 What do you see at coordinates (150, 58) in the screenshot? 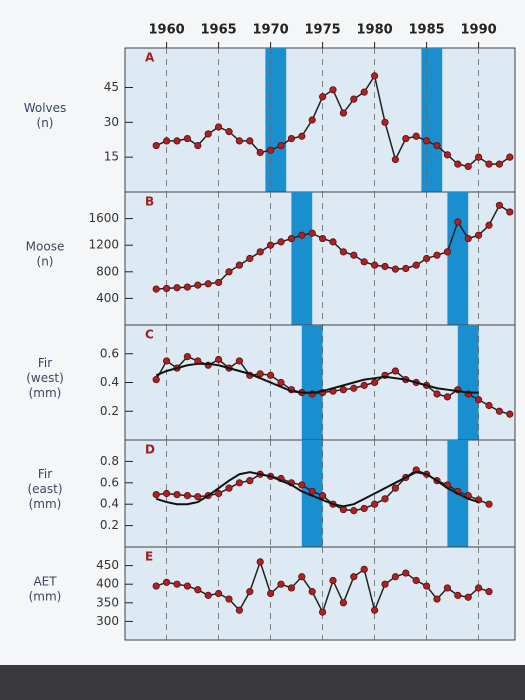
I see `panel-letter: A` at bounding box center [150, 58].